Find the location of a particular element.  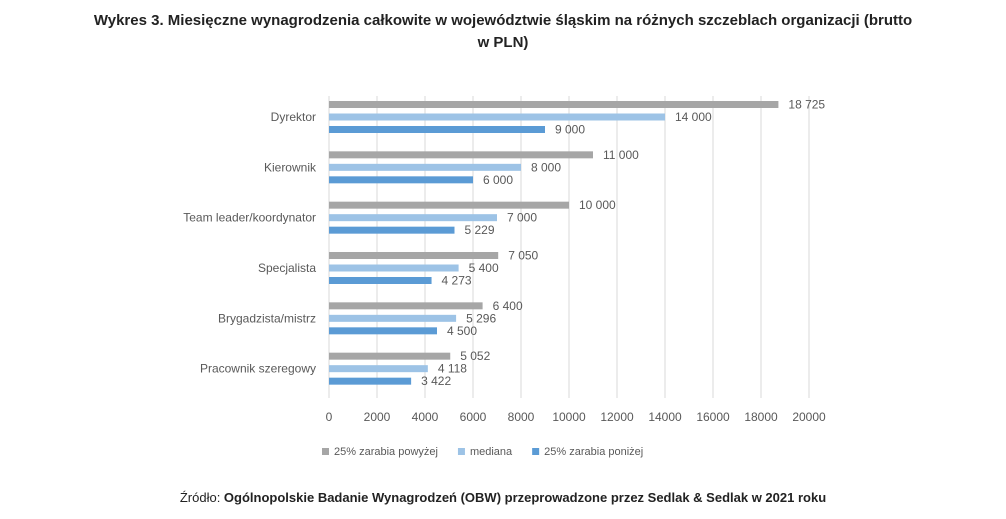

x-tick-label: 20000 is located at coordinates (809, 417).